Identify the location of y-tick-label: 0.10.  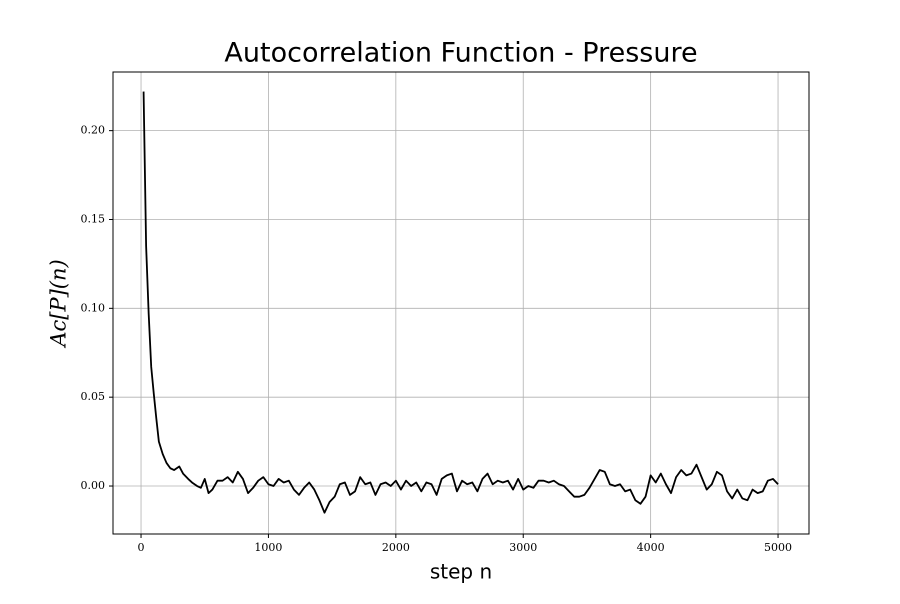
(93, 307).